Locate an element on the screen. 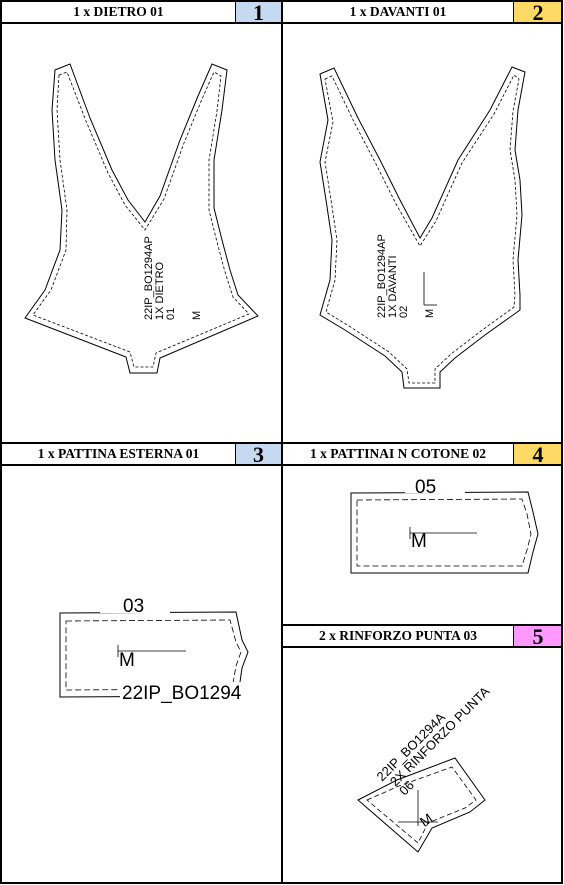 This screenshot has width=564, height=885. panel-number-badge: 5 is located at coordinates (537, 637).